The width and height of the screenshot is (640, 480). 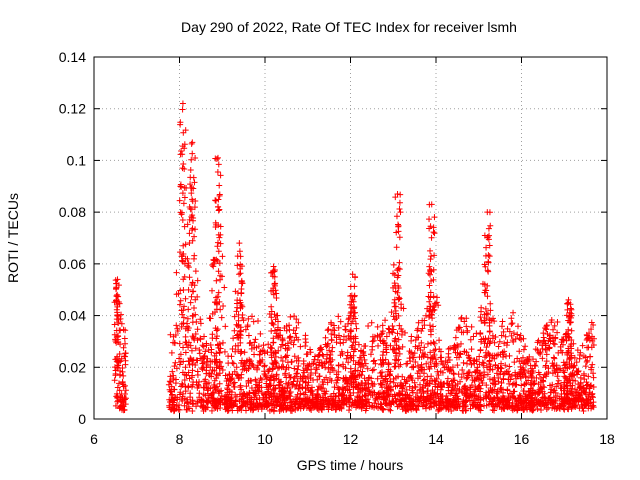 I want to click on x-axis-label: GPS time / hours, so click(x=350, y=465).